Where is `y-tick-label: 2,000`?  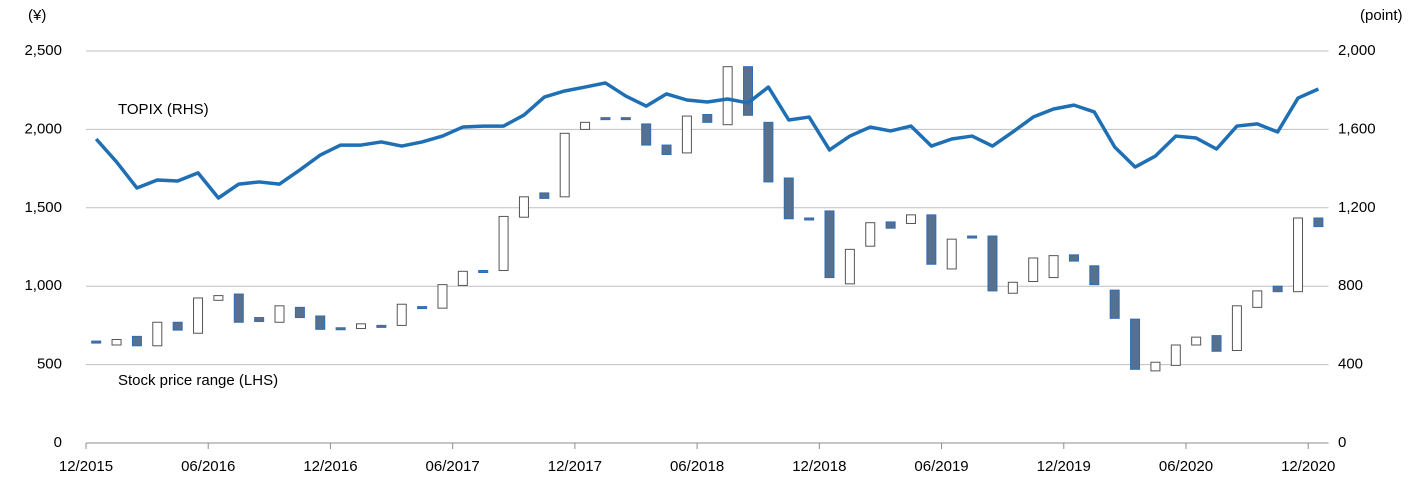 y-tick-label: 2,000 is located at coordinates (43, 128).